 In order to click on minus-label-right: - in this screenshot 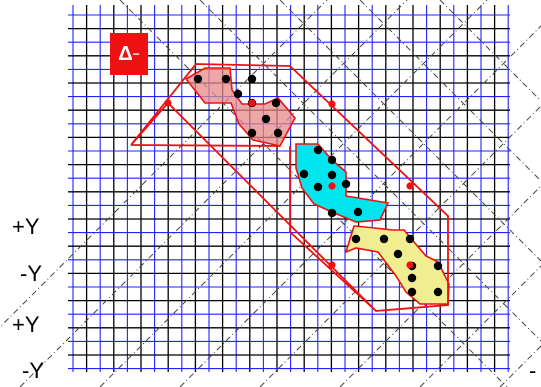, I will do `click(533, 370)`.